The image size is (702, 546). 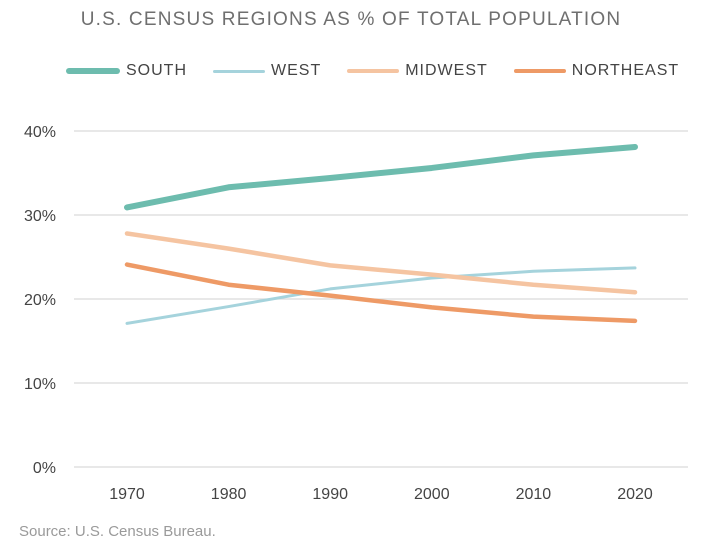 I want to click on y-tick-label: 20%, so click(x=40, y=300).